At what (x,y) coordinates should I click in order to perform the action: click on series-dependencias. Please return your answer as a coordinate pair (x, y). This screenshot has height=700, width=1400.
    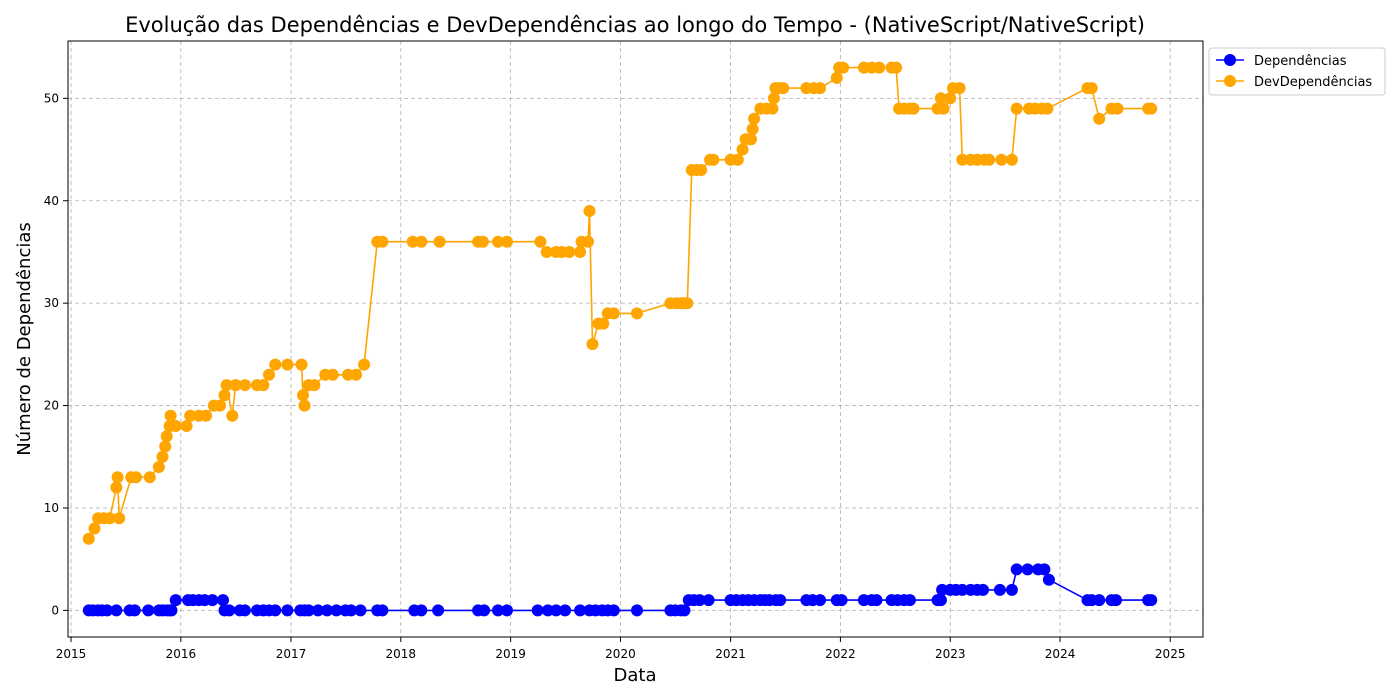
    Looking at the image, I should click on (620, 590).